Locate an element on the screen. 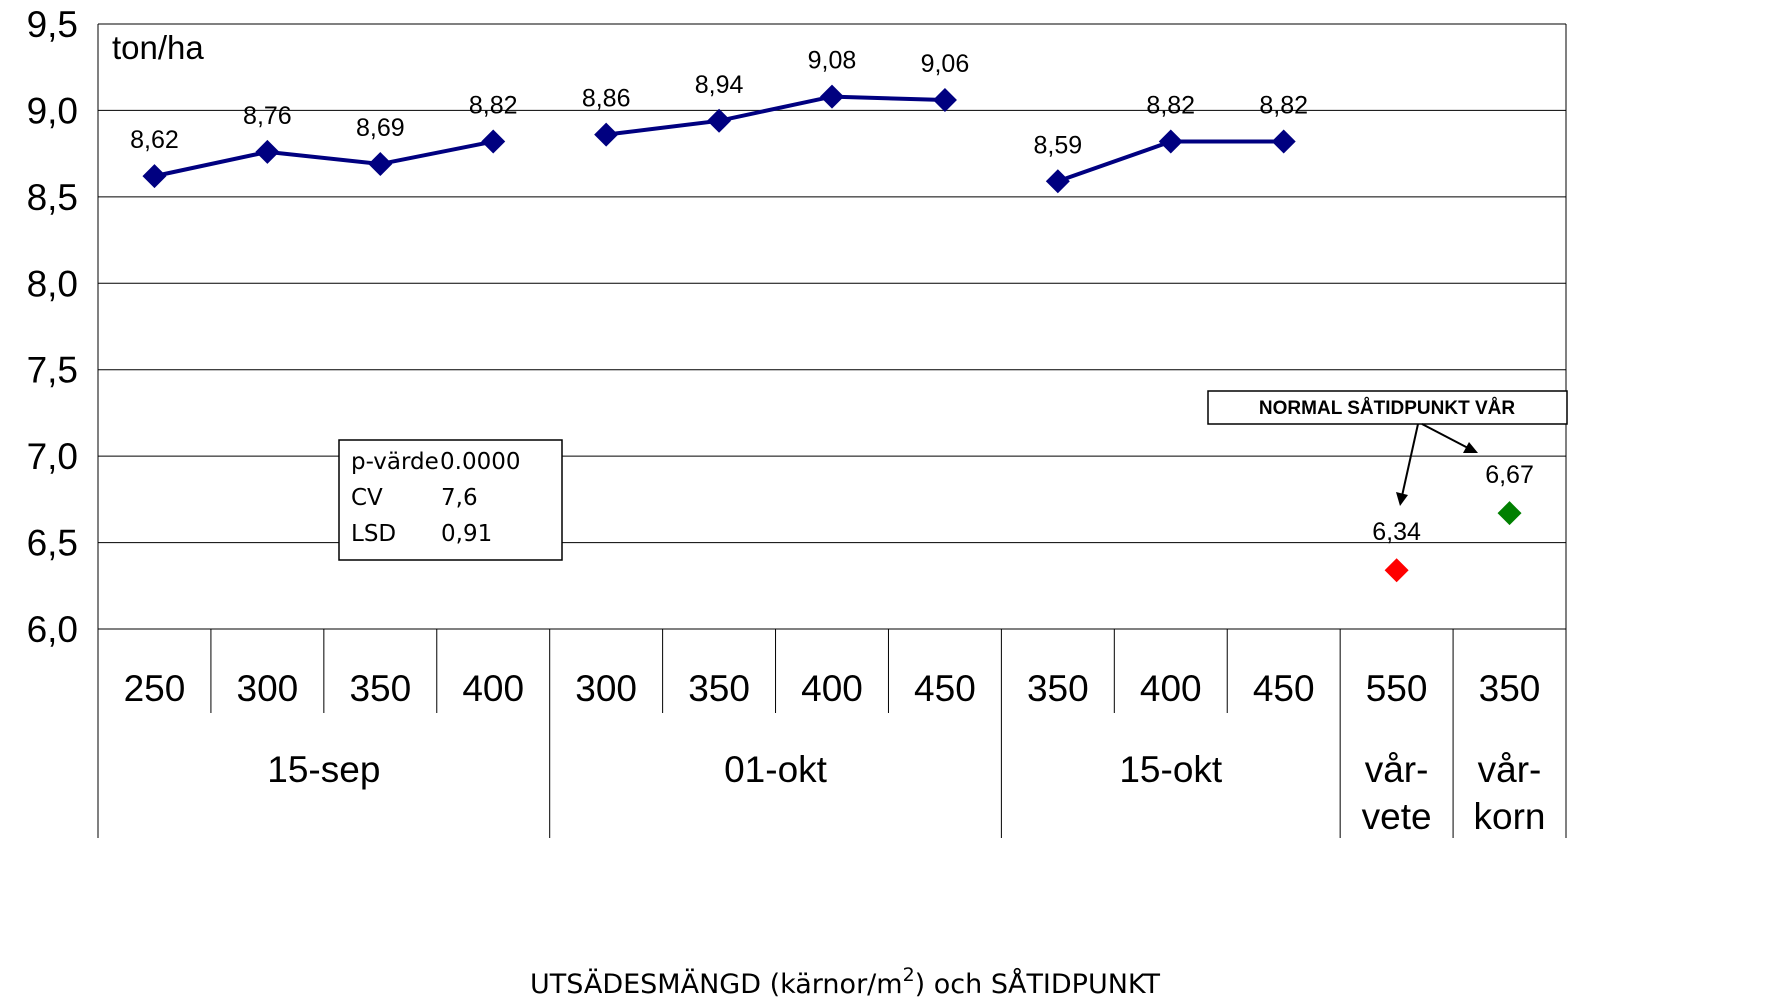 The width and height of the screenshot is (1768, 1007). stat-value: 0.0000 is located at coordinates (480, 462).